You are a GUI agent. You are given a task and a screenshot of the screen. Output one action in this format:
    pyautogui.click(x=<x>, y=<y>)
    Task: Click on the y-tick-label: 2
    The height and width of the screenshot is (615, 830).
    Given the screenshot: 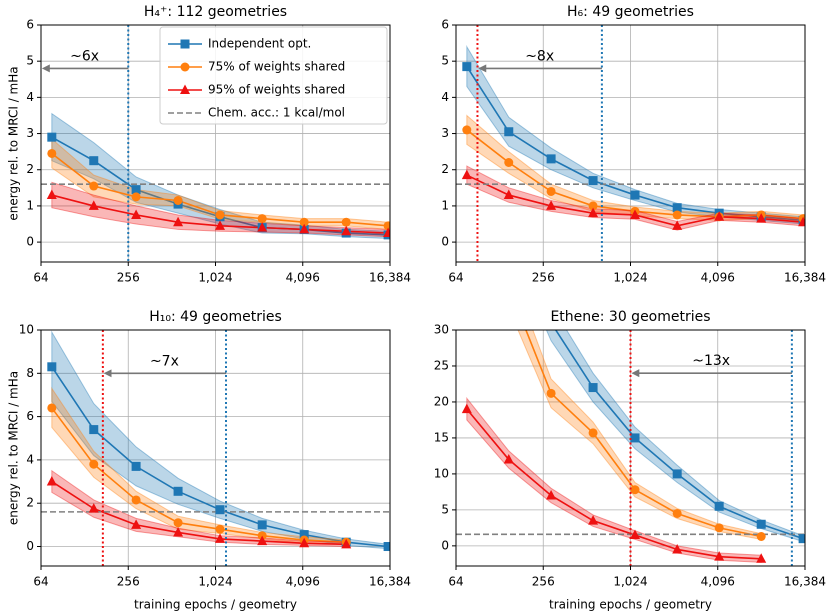 What is the action you would take?
    pyautogui.click(x=30, y=169)
    